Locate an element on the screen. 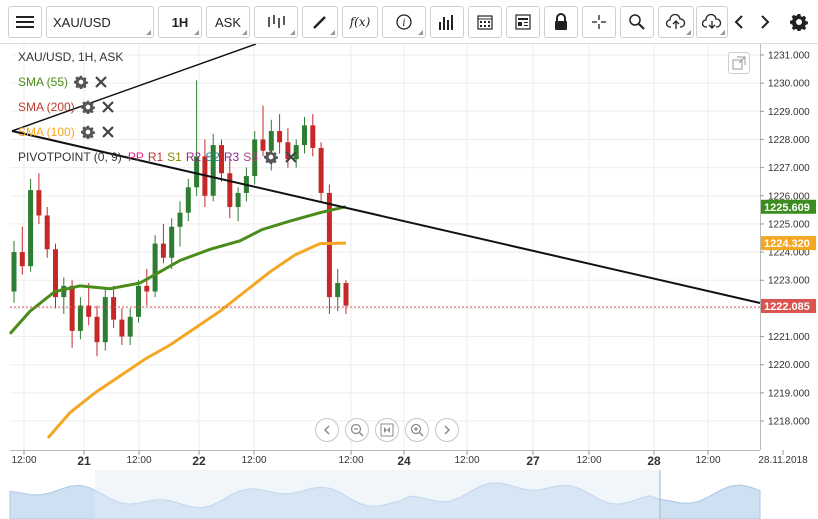 The image size is (818, 519). zoom-search-button is located at coordinates (637, 22).